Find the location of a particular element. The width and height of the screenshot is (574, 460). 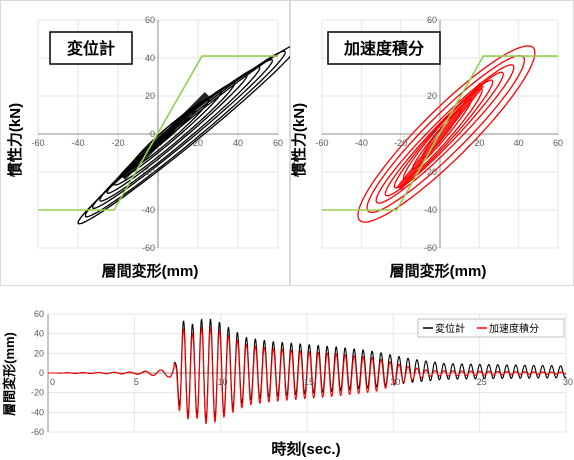

legend-label-acceleration: 加速度積分 is located at coordinates (514, 328).